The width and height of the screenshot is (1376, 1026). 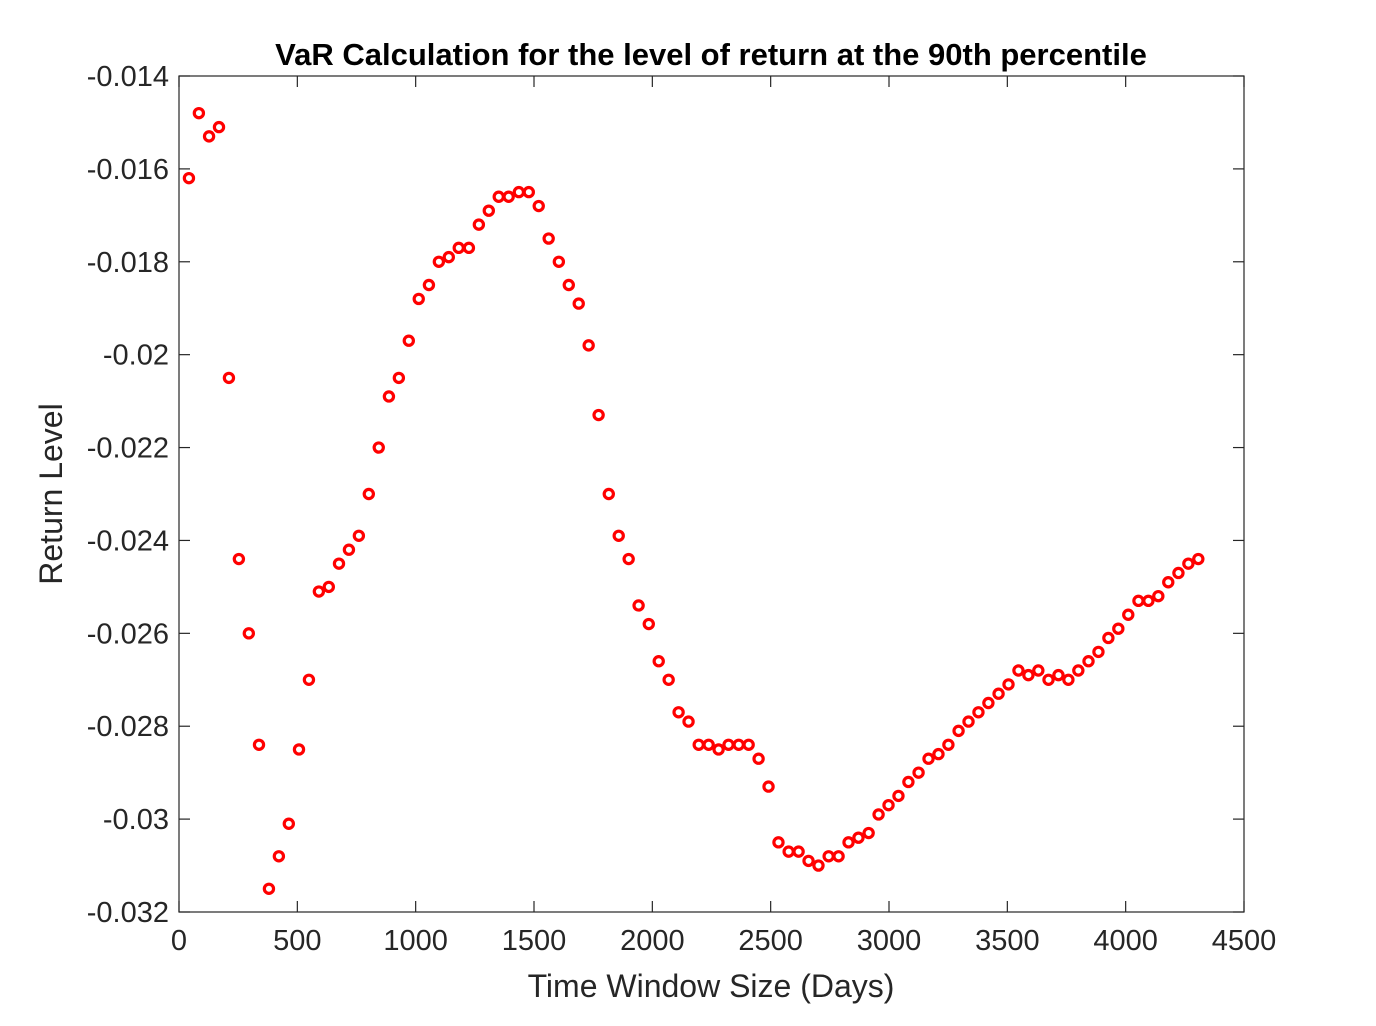 What do you see at coordinates (128, 541) in the screenshot?
I see `y-tick-label: -0.024` at bounding box center [128, 541].